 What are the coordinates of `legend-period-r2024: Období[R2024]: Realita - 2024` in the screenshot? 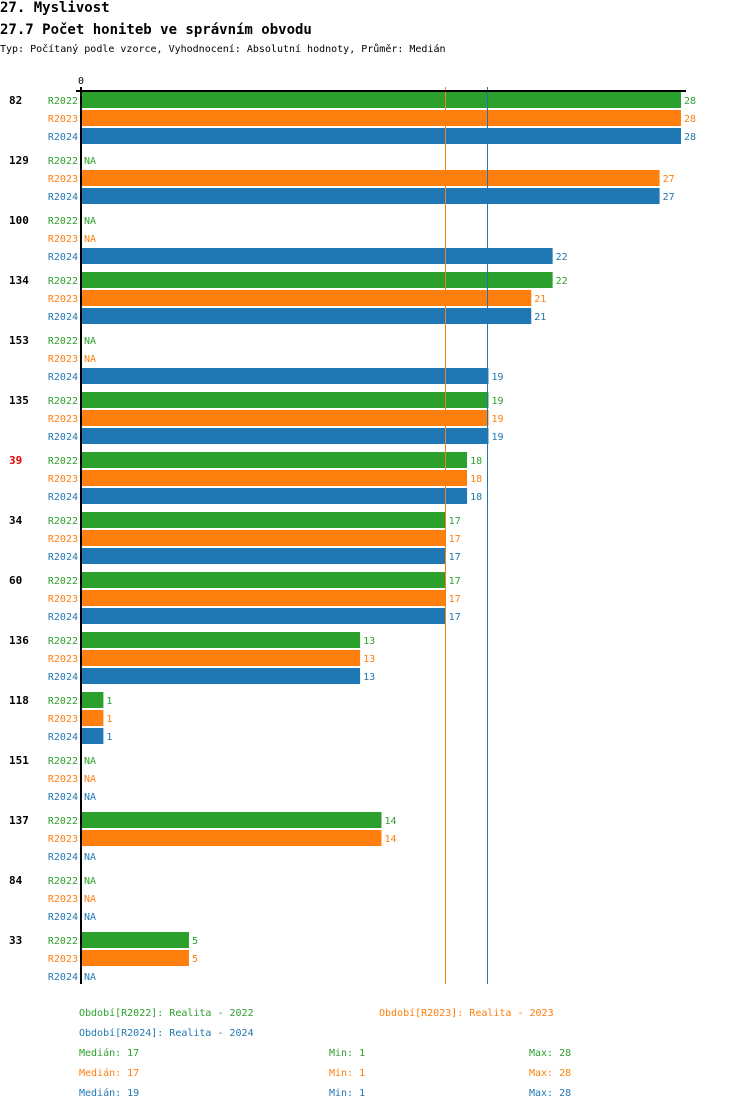 It's located at (166, 1033).